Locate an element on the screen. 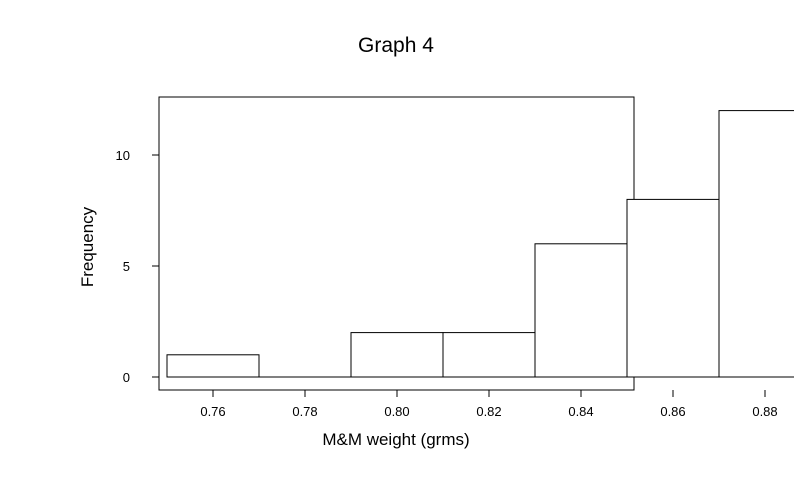 This screenshot has width=794, height=488. y-axis: 0 5 10 is located at coordinates (137, 266).